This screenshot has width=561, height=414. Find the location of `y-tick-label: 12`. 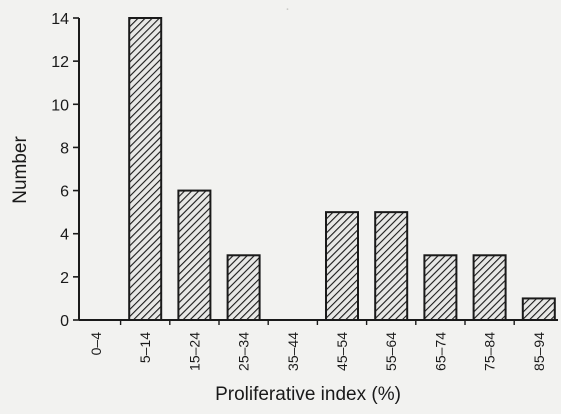

y-tick-label: 12 is located at coordinates (60, 62).